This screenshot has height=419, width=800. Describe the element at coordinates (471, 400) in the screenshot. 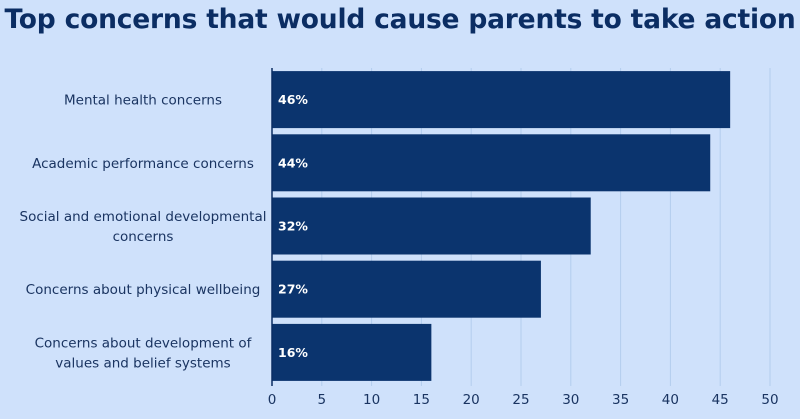

I see `x-tick-label: 20` at that location.